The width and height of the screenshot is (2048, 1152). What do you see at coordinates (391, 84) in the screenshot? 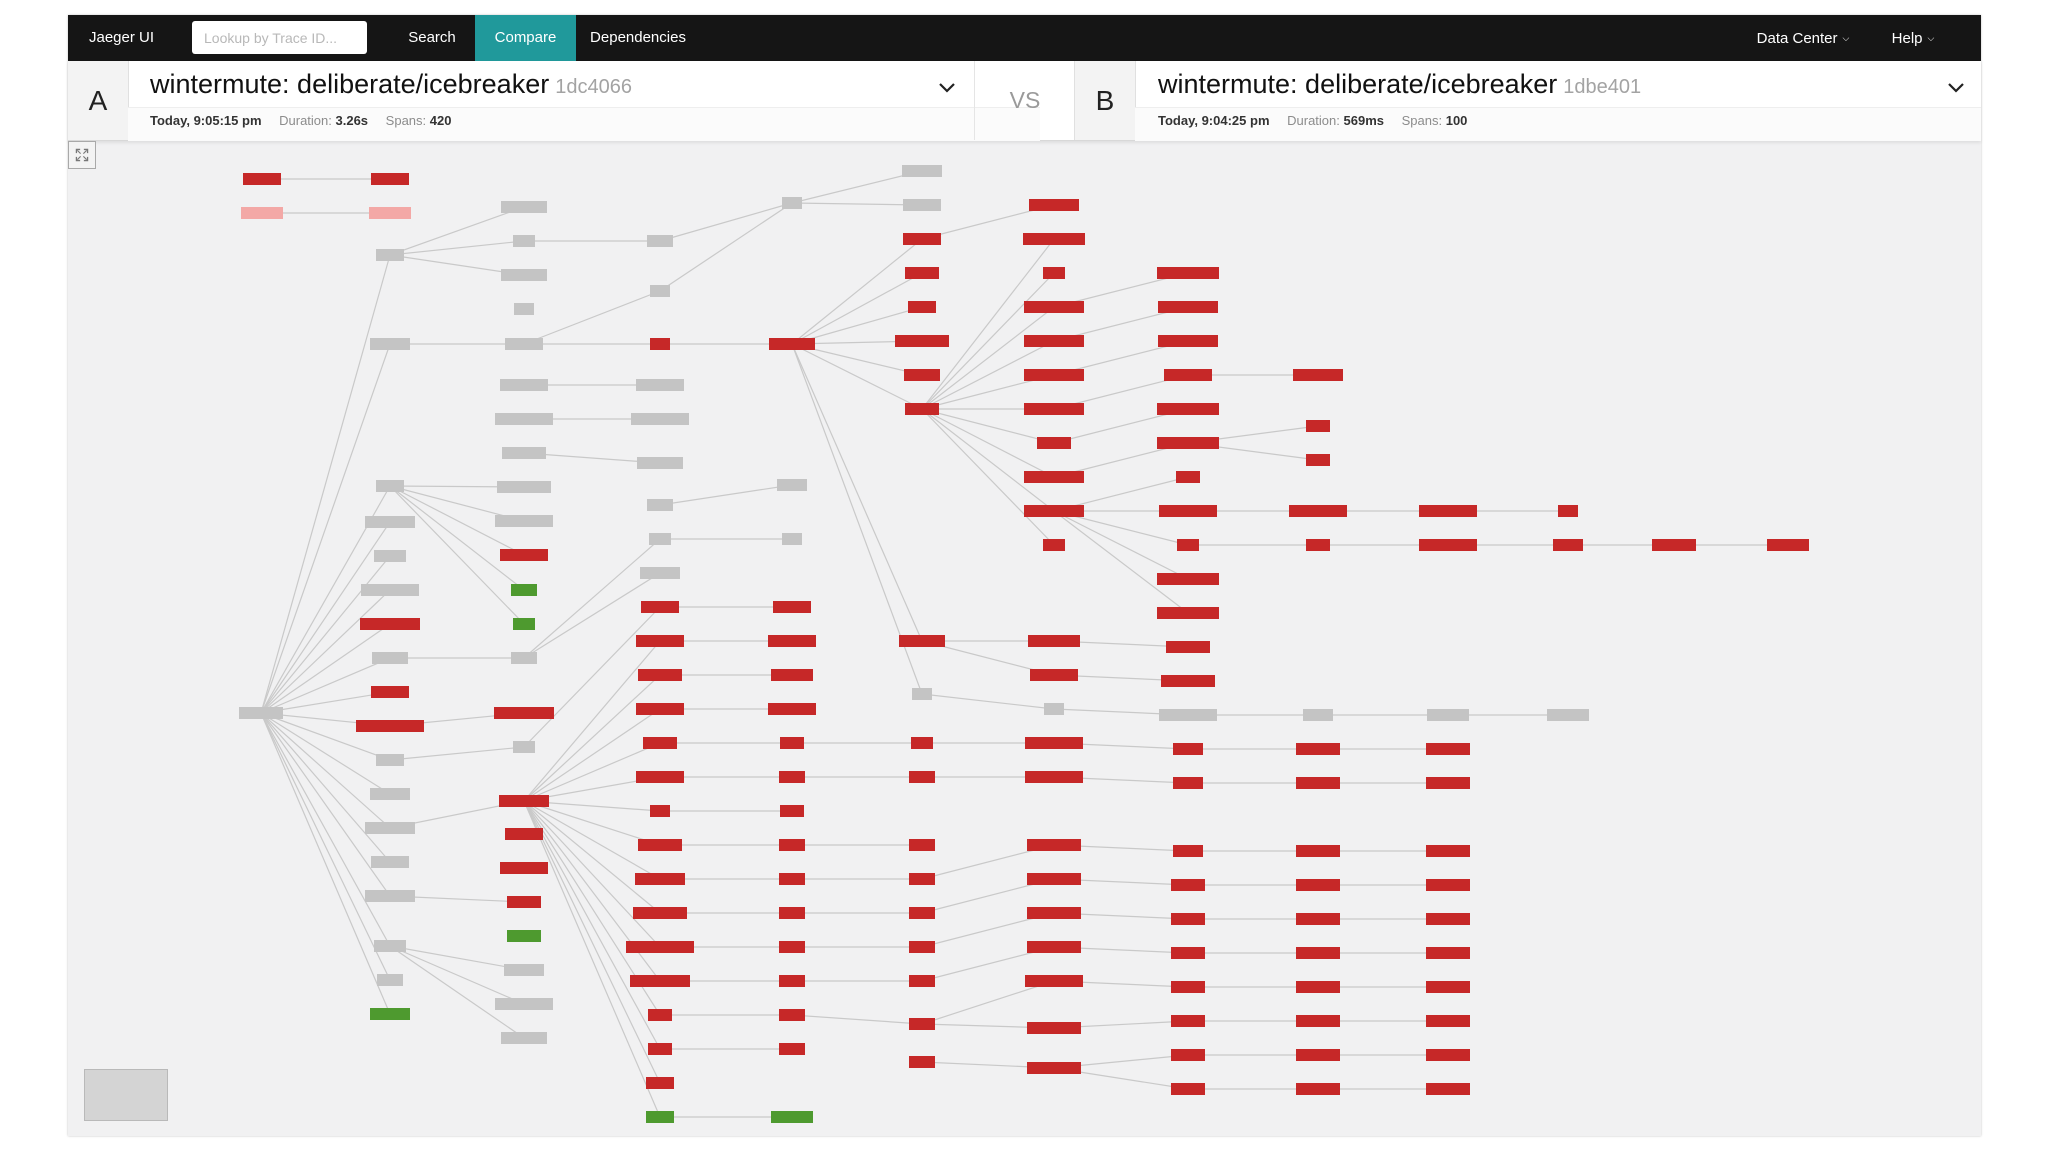
I see `trace-a-title: wintermute: deliberate/icebreaker 1dc4066` at bounding box center [391, 84].